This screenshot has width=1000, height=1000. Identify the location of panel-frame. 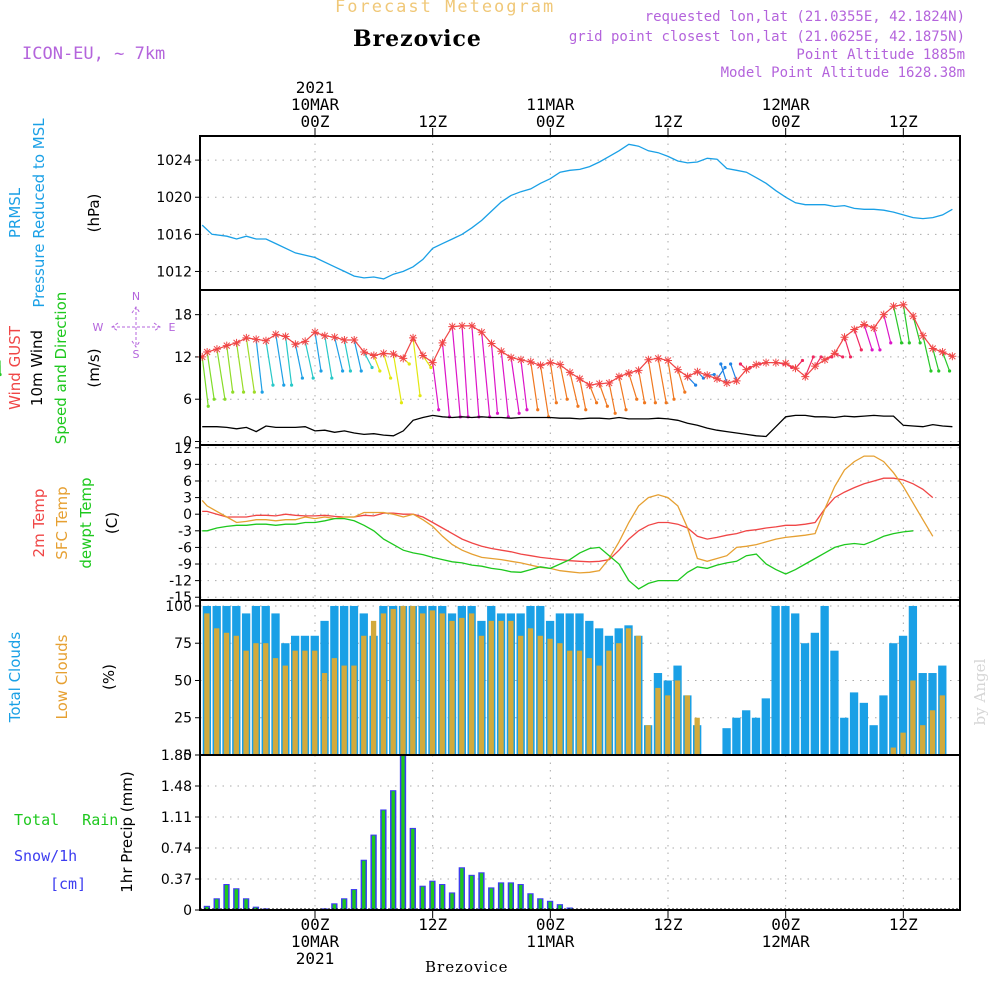
(580, 832).